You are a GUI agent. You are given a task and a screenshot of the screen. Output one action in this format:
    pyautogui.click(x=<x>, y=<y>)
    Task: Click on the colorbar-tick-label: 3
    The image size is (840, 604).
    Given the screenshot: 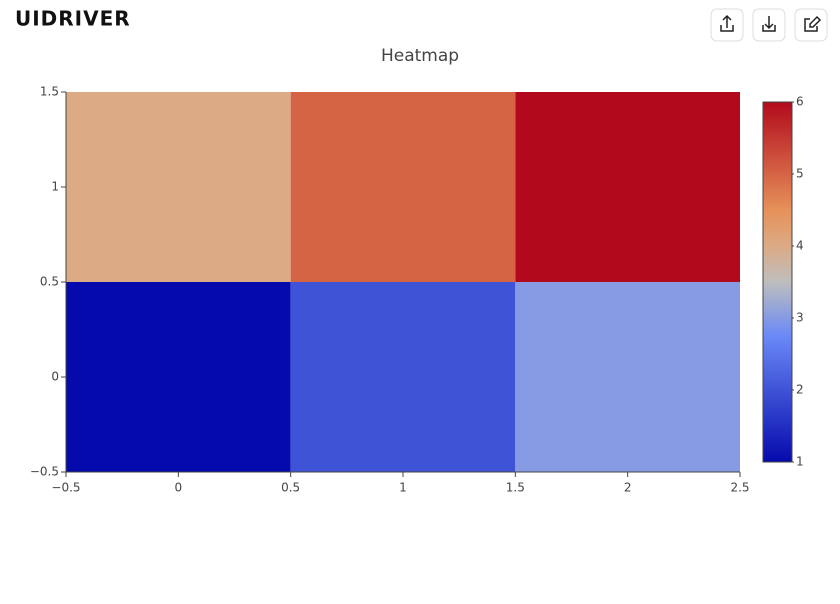 What is the action you would take?
    pyautogui.click(x=800, y=318)
    